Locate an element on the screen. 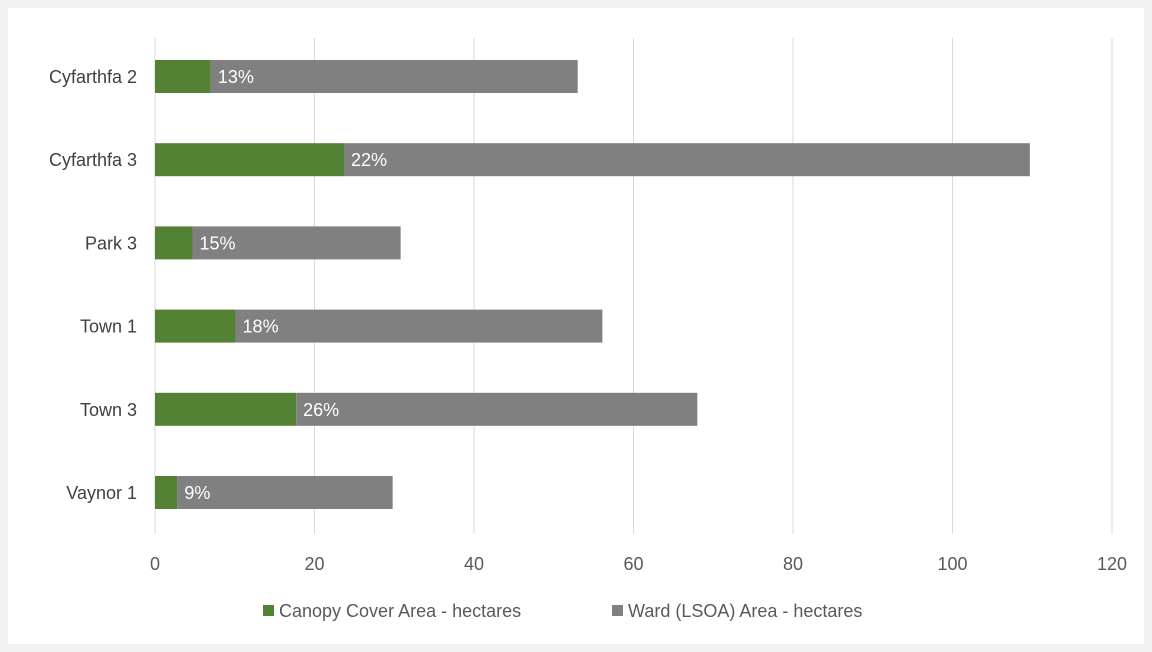 Image resolution: width=1152 pixels, height=652 pixels. legend-label: Ward (LSOA) Area - hectares is located at coordinates (745, 611).